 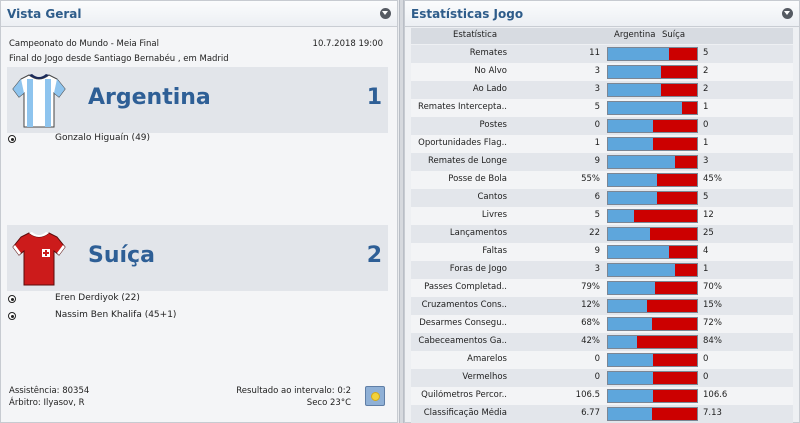 What do you see at coordinates (590, 413) in the screenshot?
I see `stat-home-value: 6.77` at bounding box center [590, 413].